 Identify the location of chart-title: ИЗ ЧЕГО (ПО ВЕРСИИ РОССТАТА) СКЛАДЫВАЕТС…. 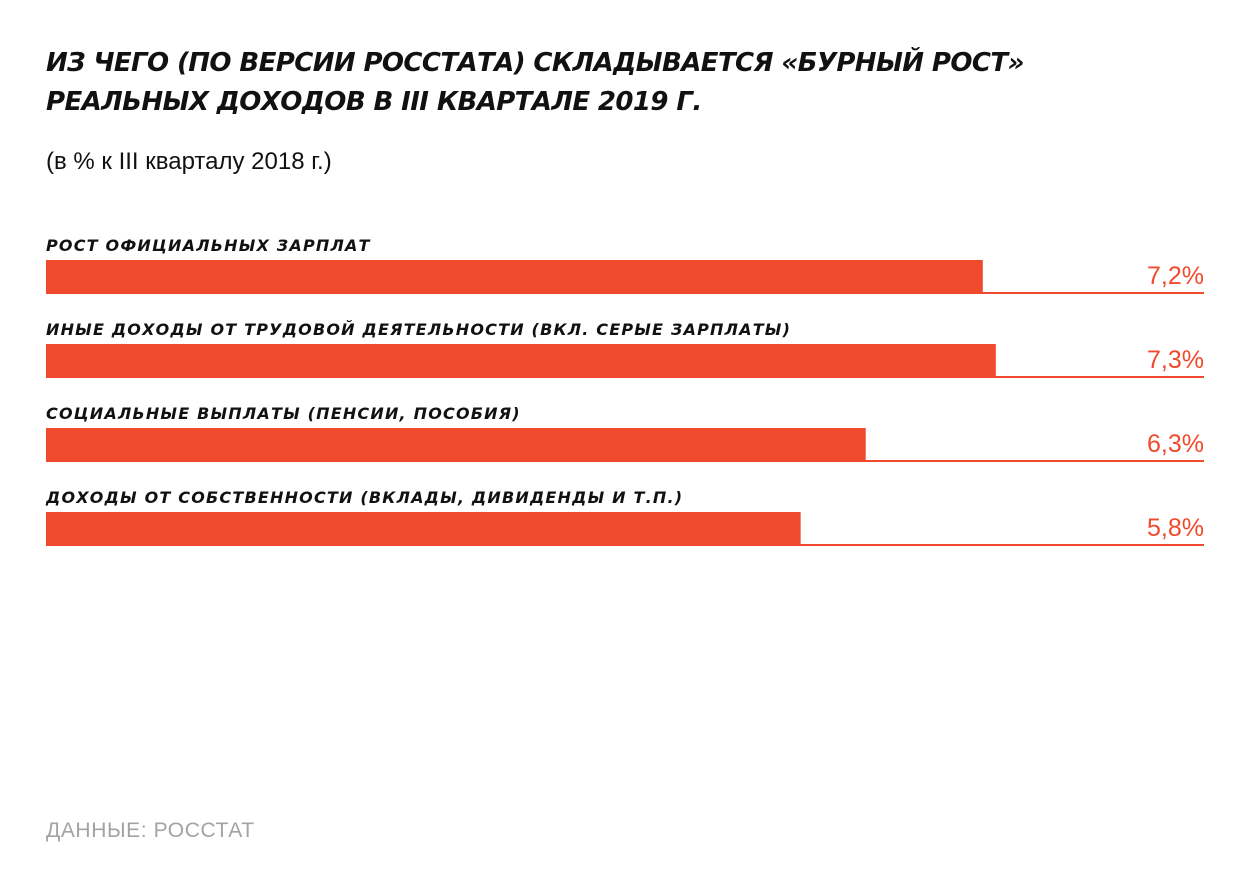
(621, 83).